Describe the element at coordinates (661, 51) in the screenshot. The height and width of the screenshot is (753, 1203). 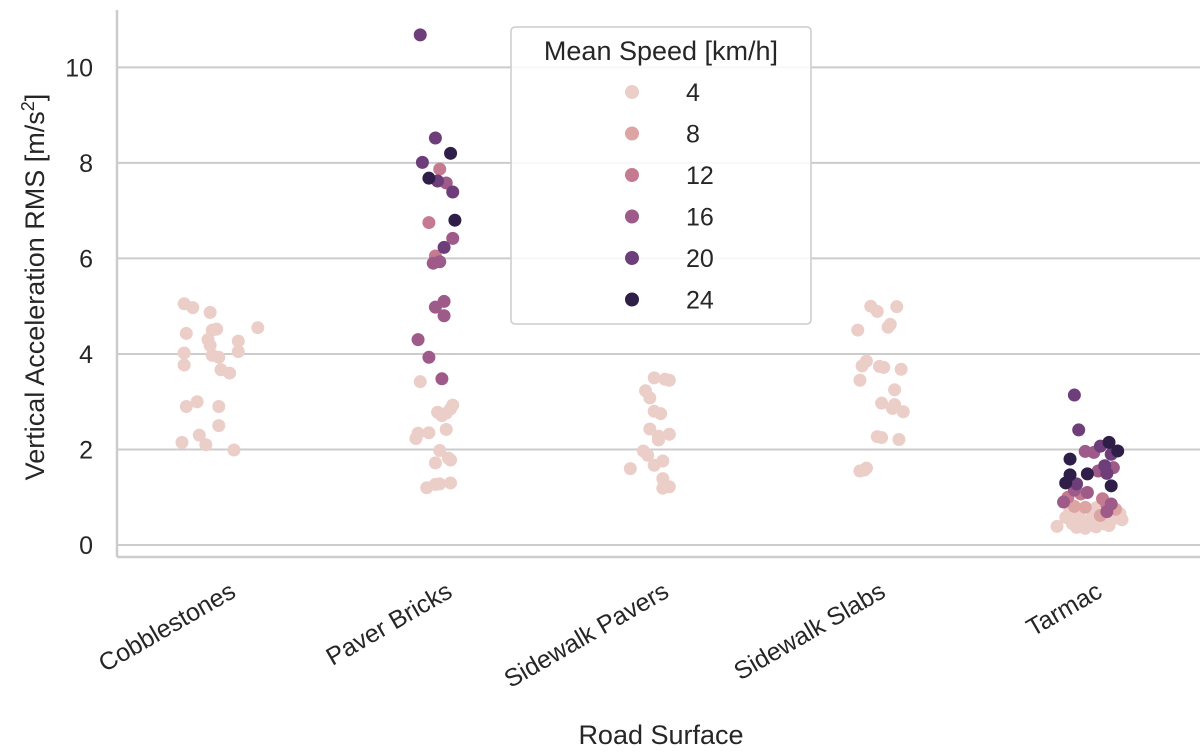
I see `legend-title: Mean Speed [km/h]` at that location.